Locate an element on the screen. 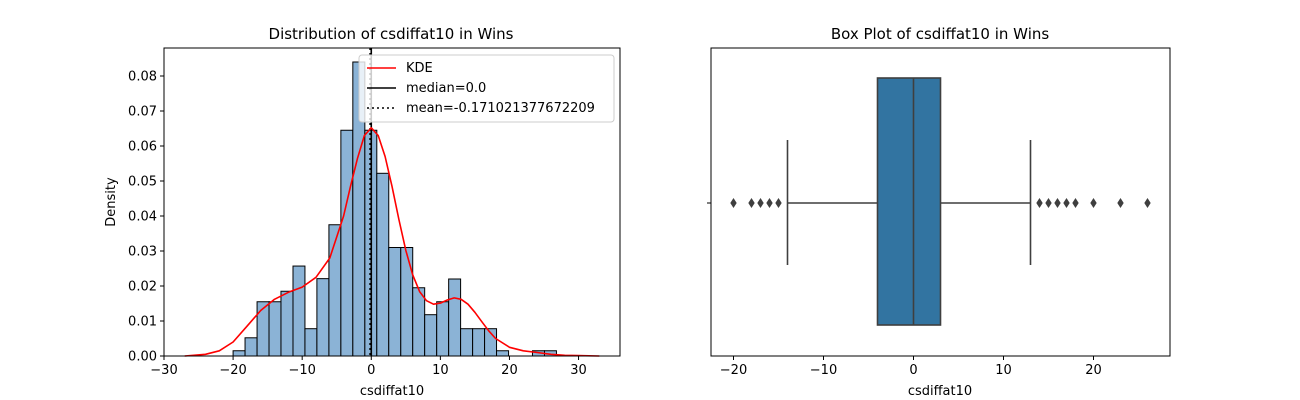 The height and width of the screenshot is (400, 1300). legend-box is located at coordinates (486, 88).